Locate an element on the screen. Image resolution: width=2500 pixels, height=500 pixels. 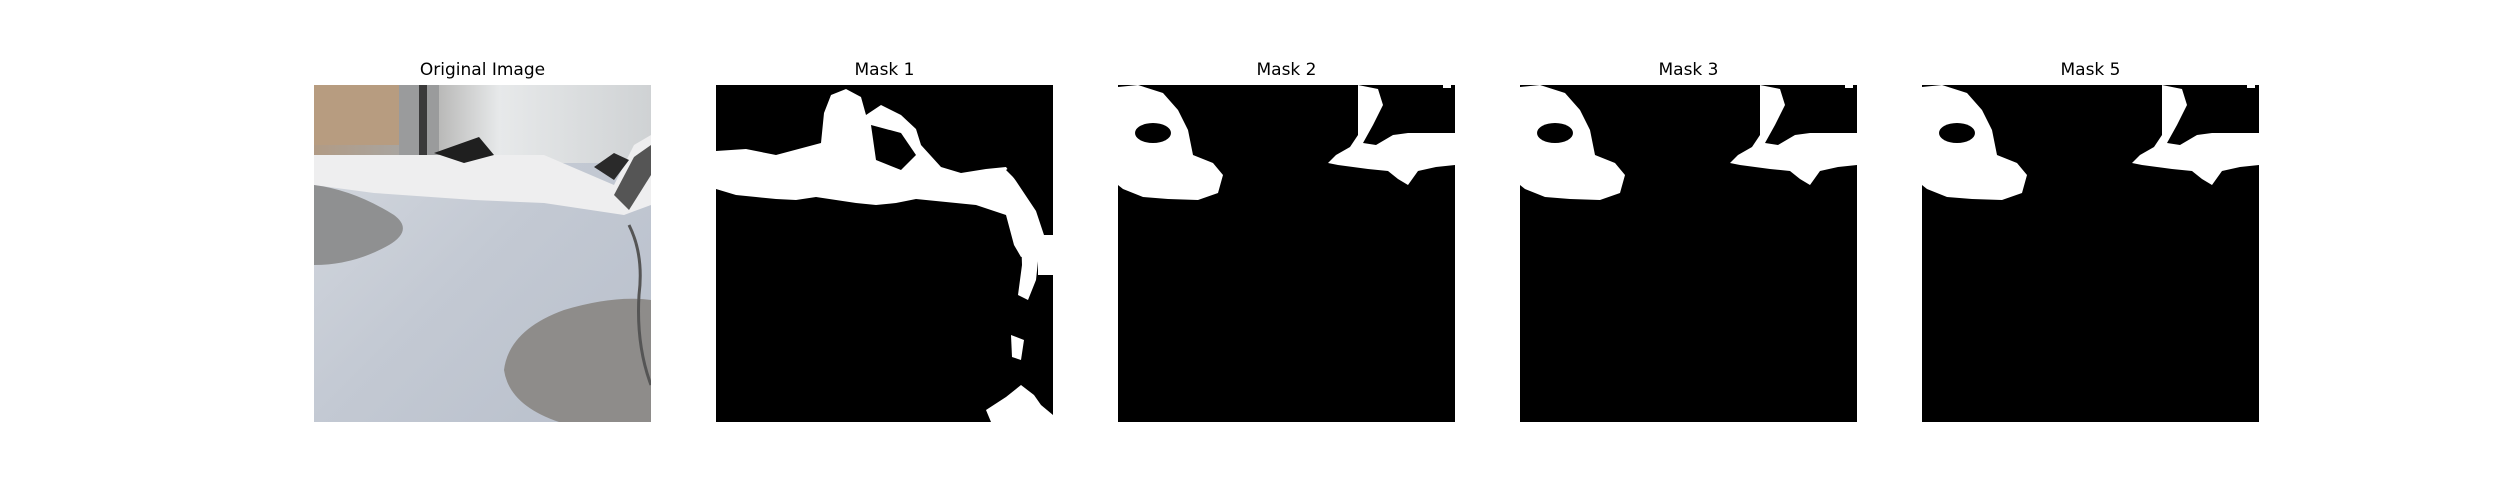
panel-title: Original Image is located at coordinates (482, 70).